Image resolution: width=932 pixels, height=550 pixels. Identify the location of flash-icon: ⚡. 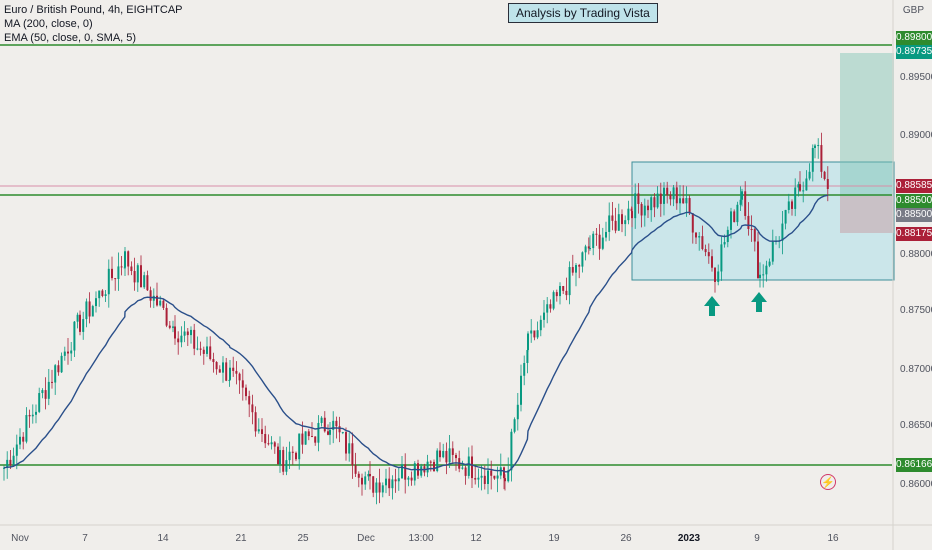
(828, 482).